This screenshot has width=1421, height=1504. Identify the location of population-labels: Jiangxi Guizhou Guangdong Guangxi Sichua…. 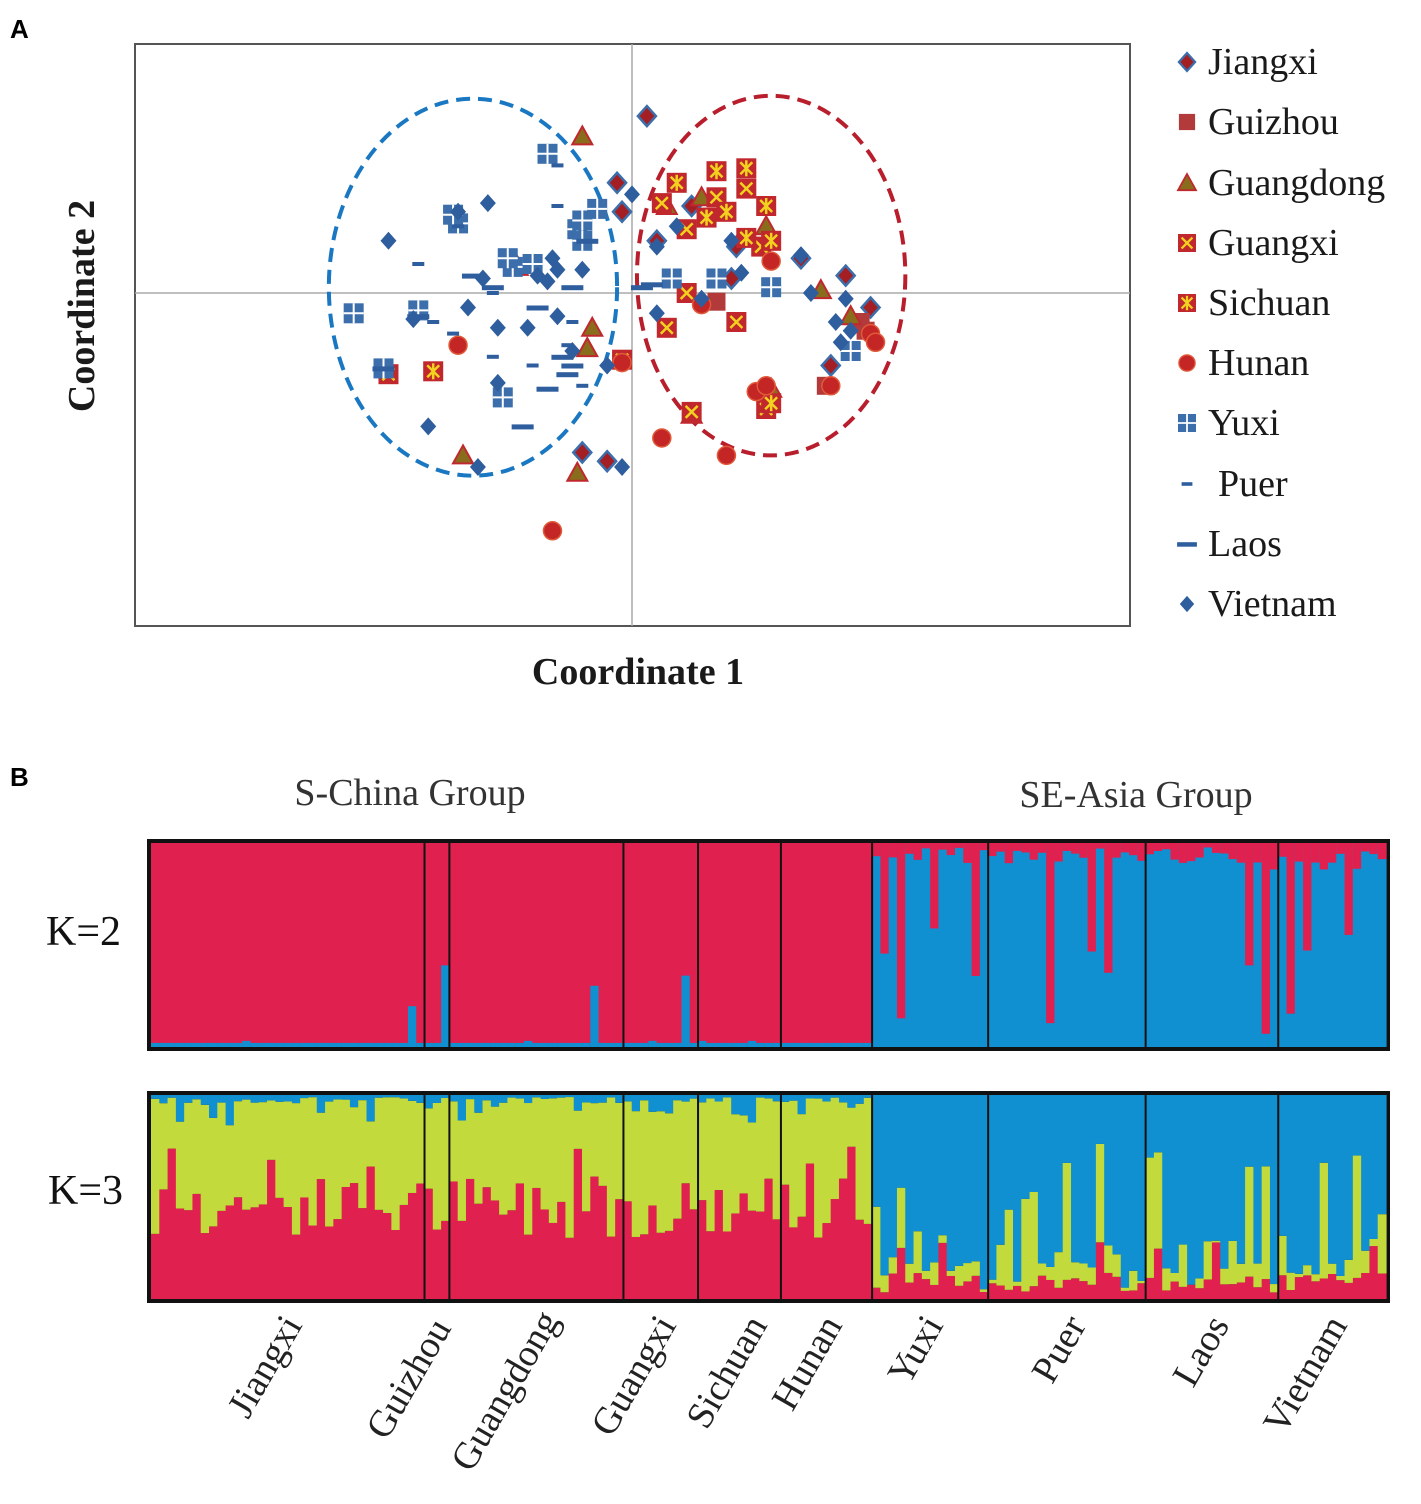
(788, 1391).